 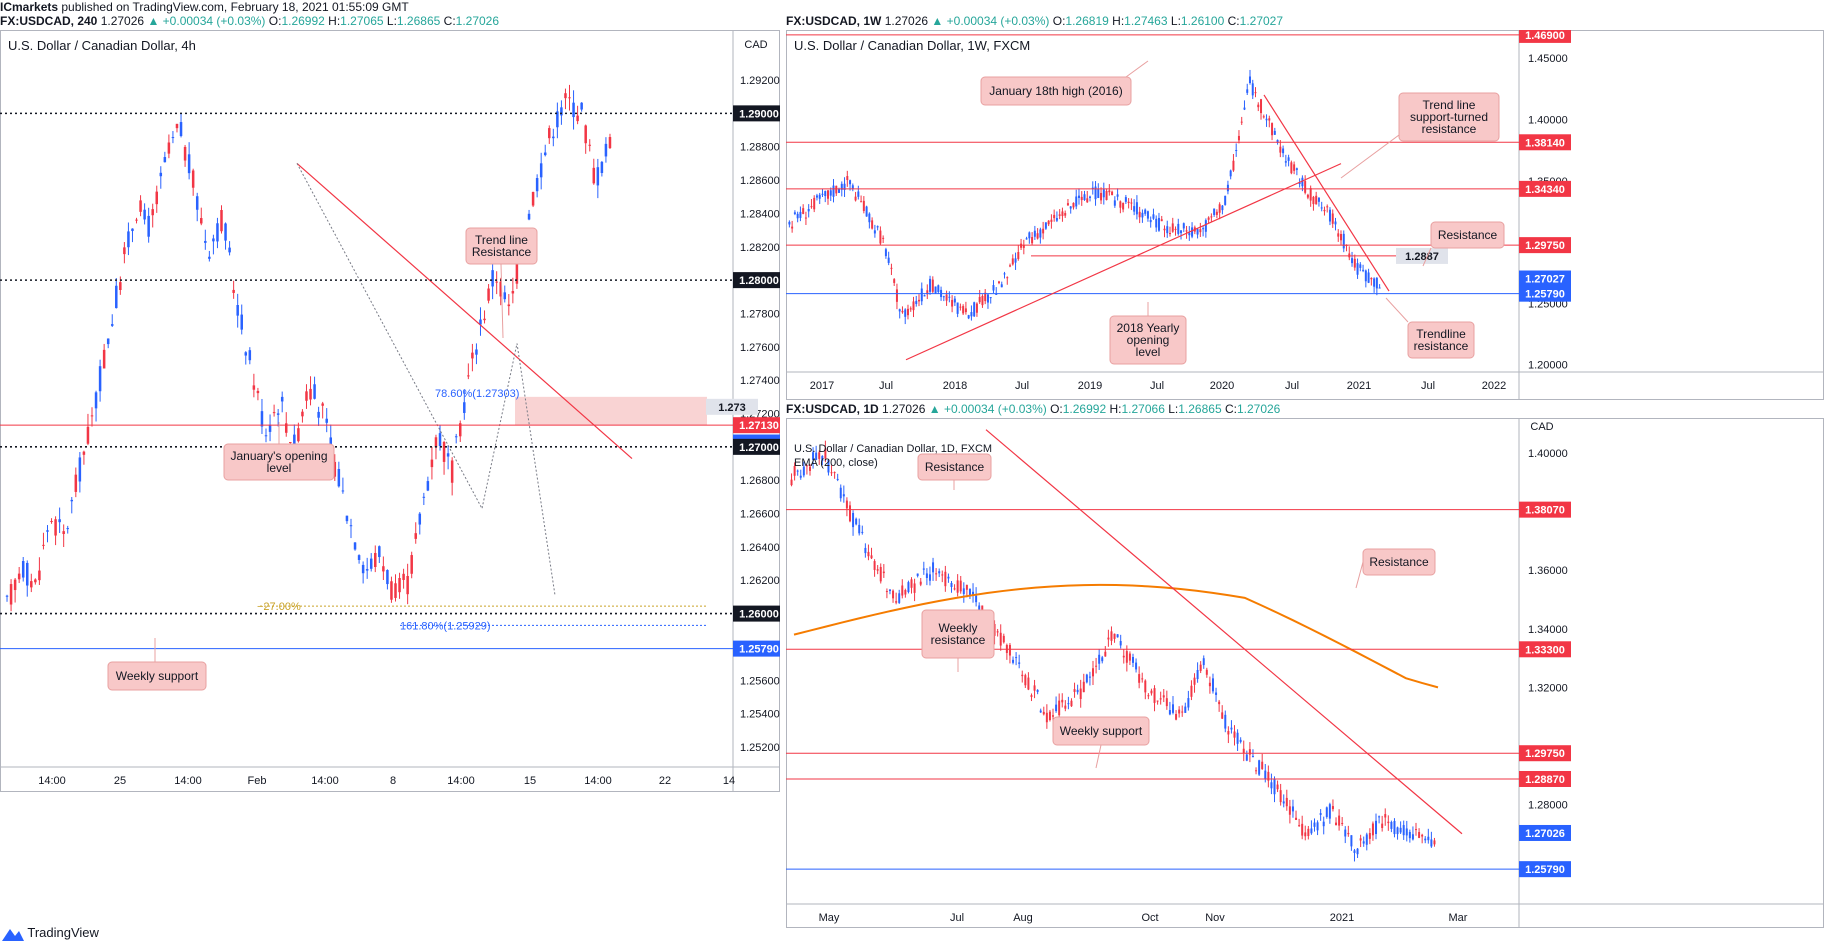 What do you see at coordinates (29, 7) in the screenshot?
I see `publisher-name: ICmarkets` at bounding box center [29, 7].